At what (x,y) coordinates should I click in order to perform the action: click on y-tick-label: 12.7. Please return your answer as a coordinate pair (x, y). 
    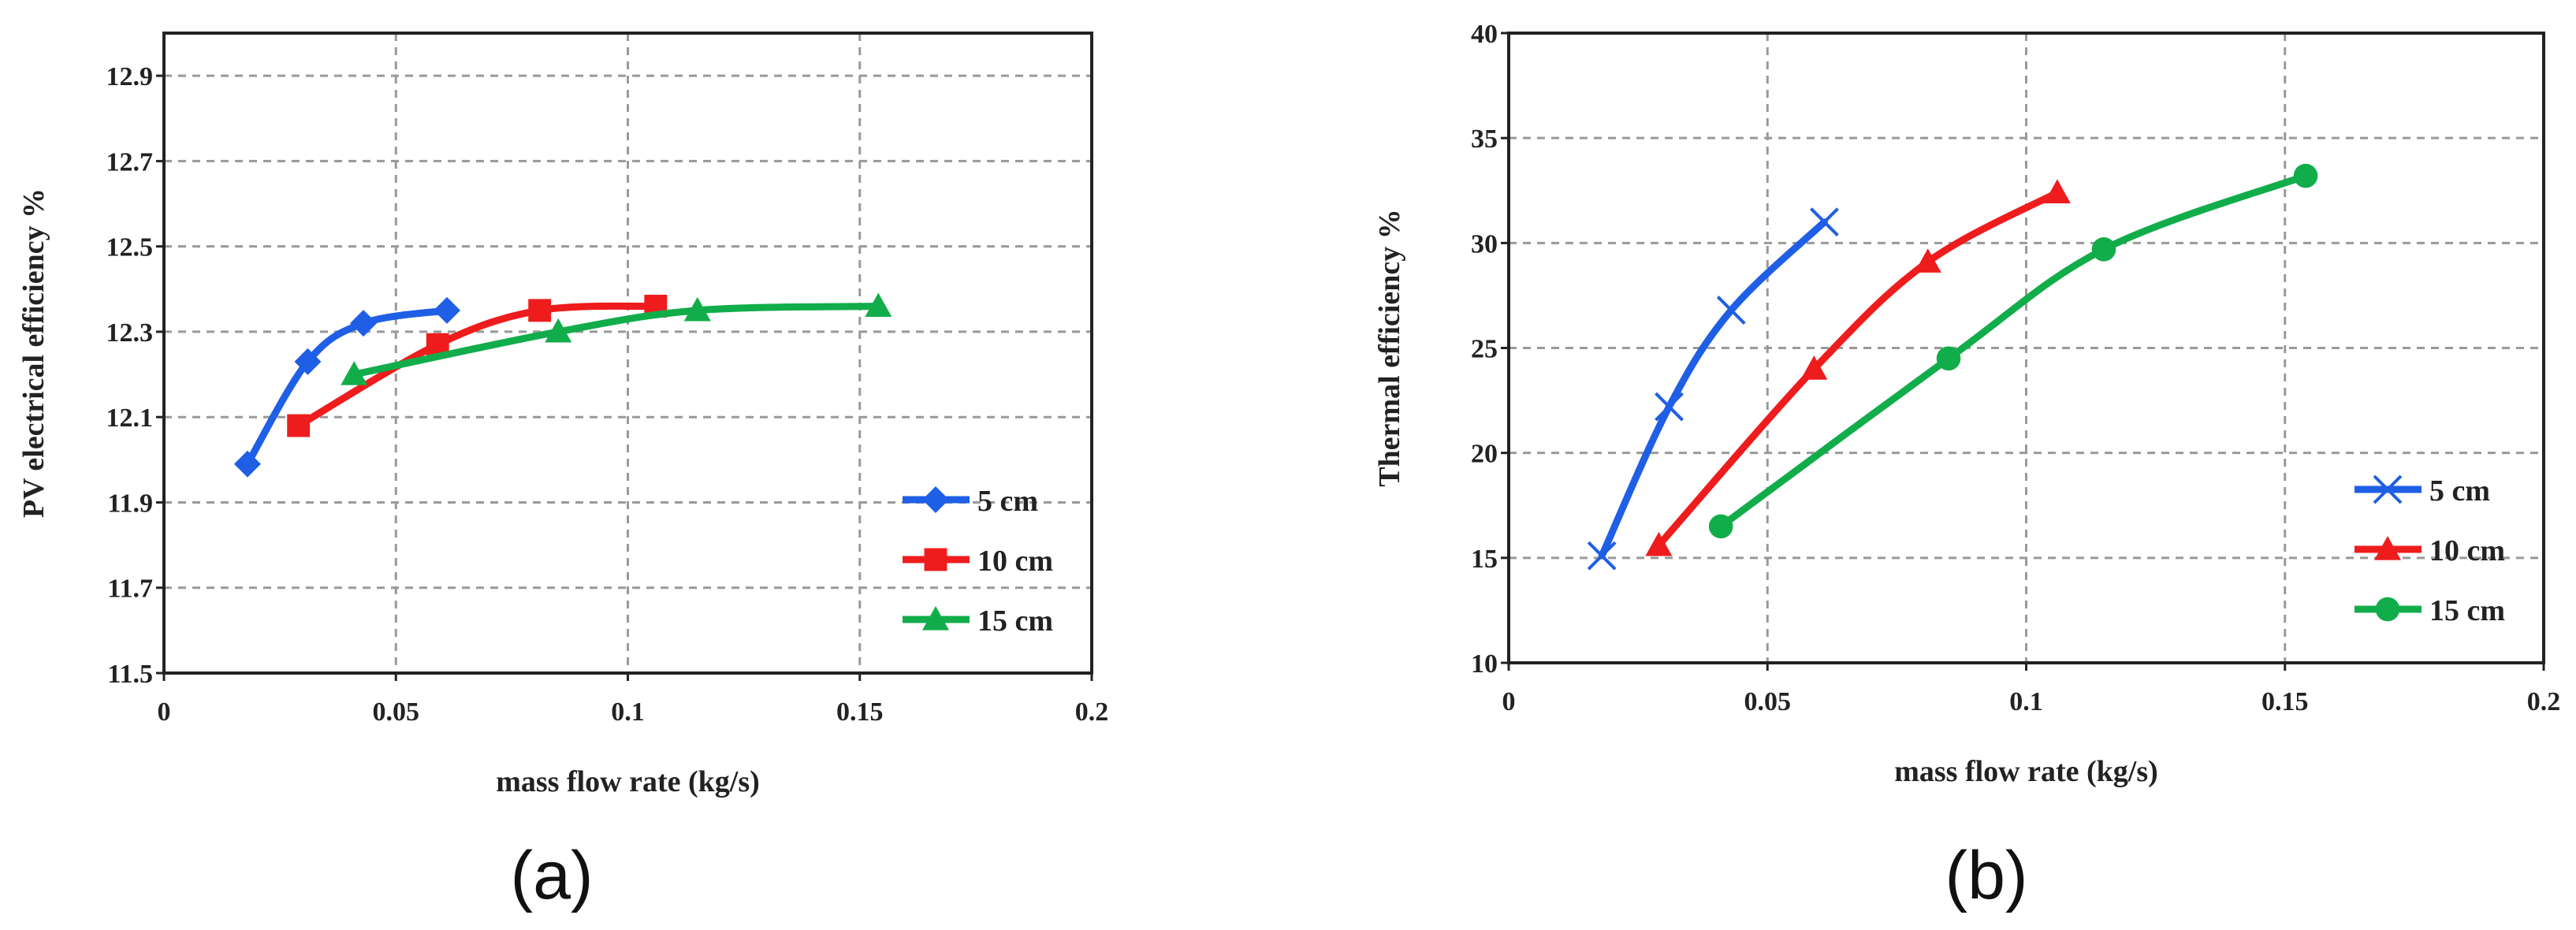
    Looking at the image, I should click on (130, 162).